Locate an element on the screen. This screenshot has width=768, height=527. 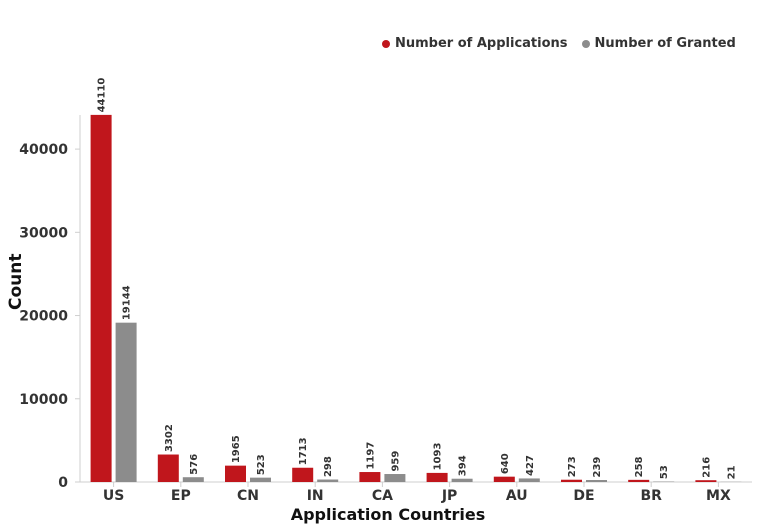
legend-dot-granted is located at coordinates (585, 43).